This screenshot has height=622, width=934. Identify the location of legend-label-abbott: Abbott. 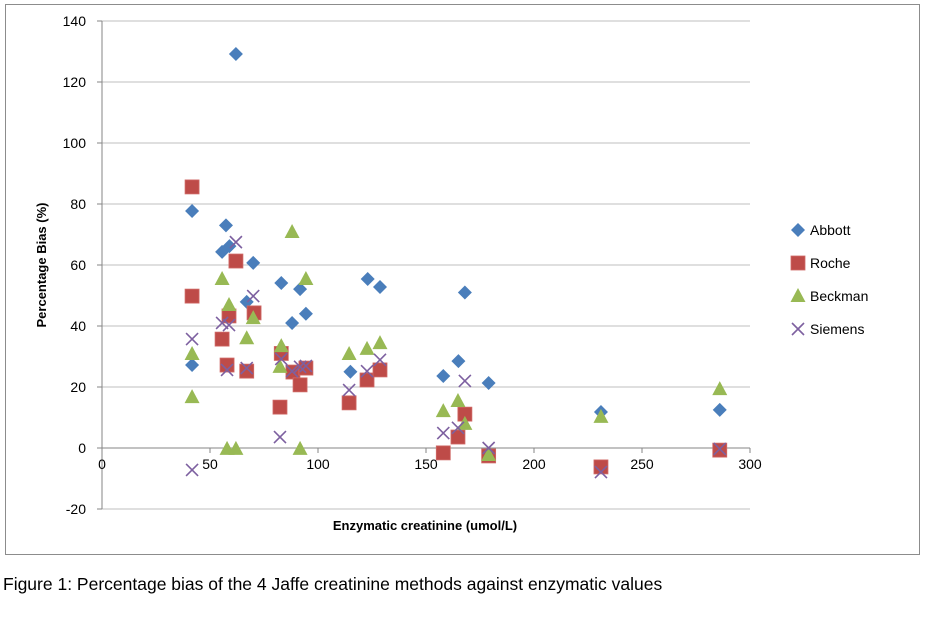
(830, 230).